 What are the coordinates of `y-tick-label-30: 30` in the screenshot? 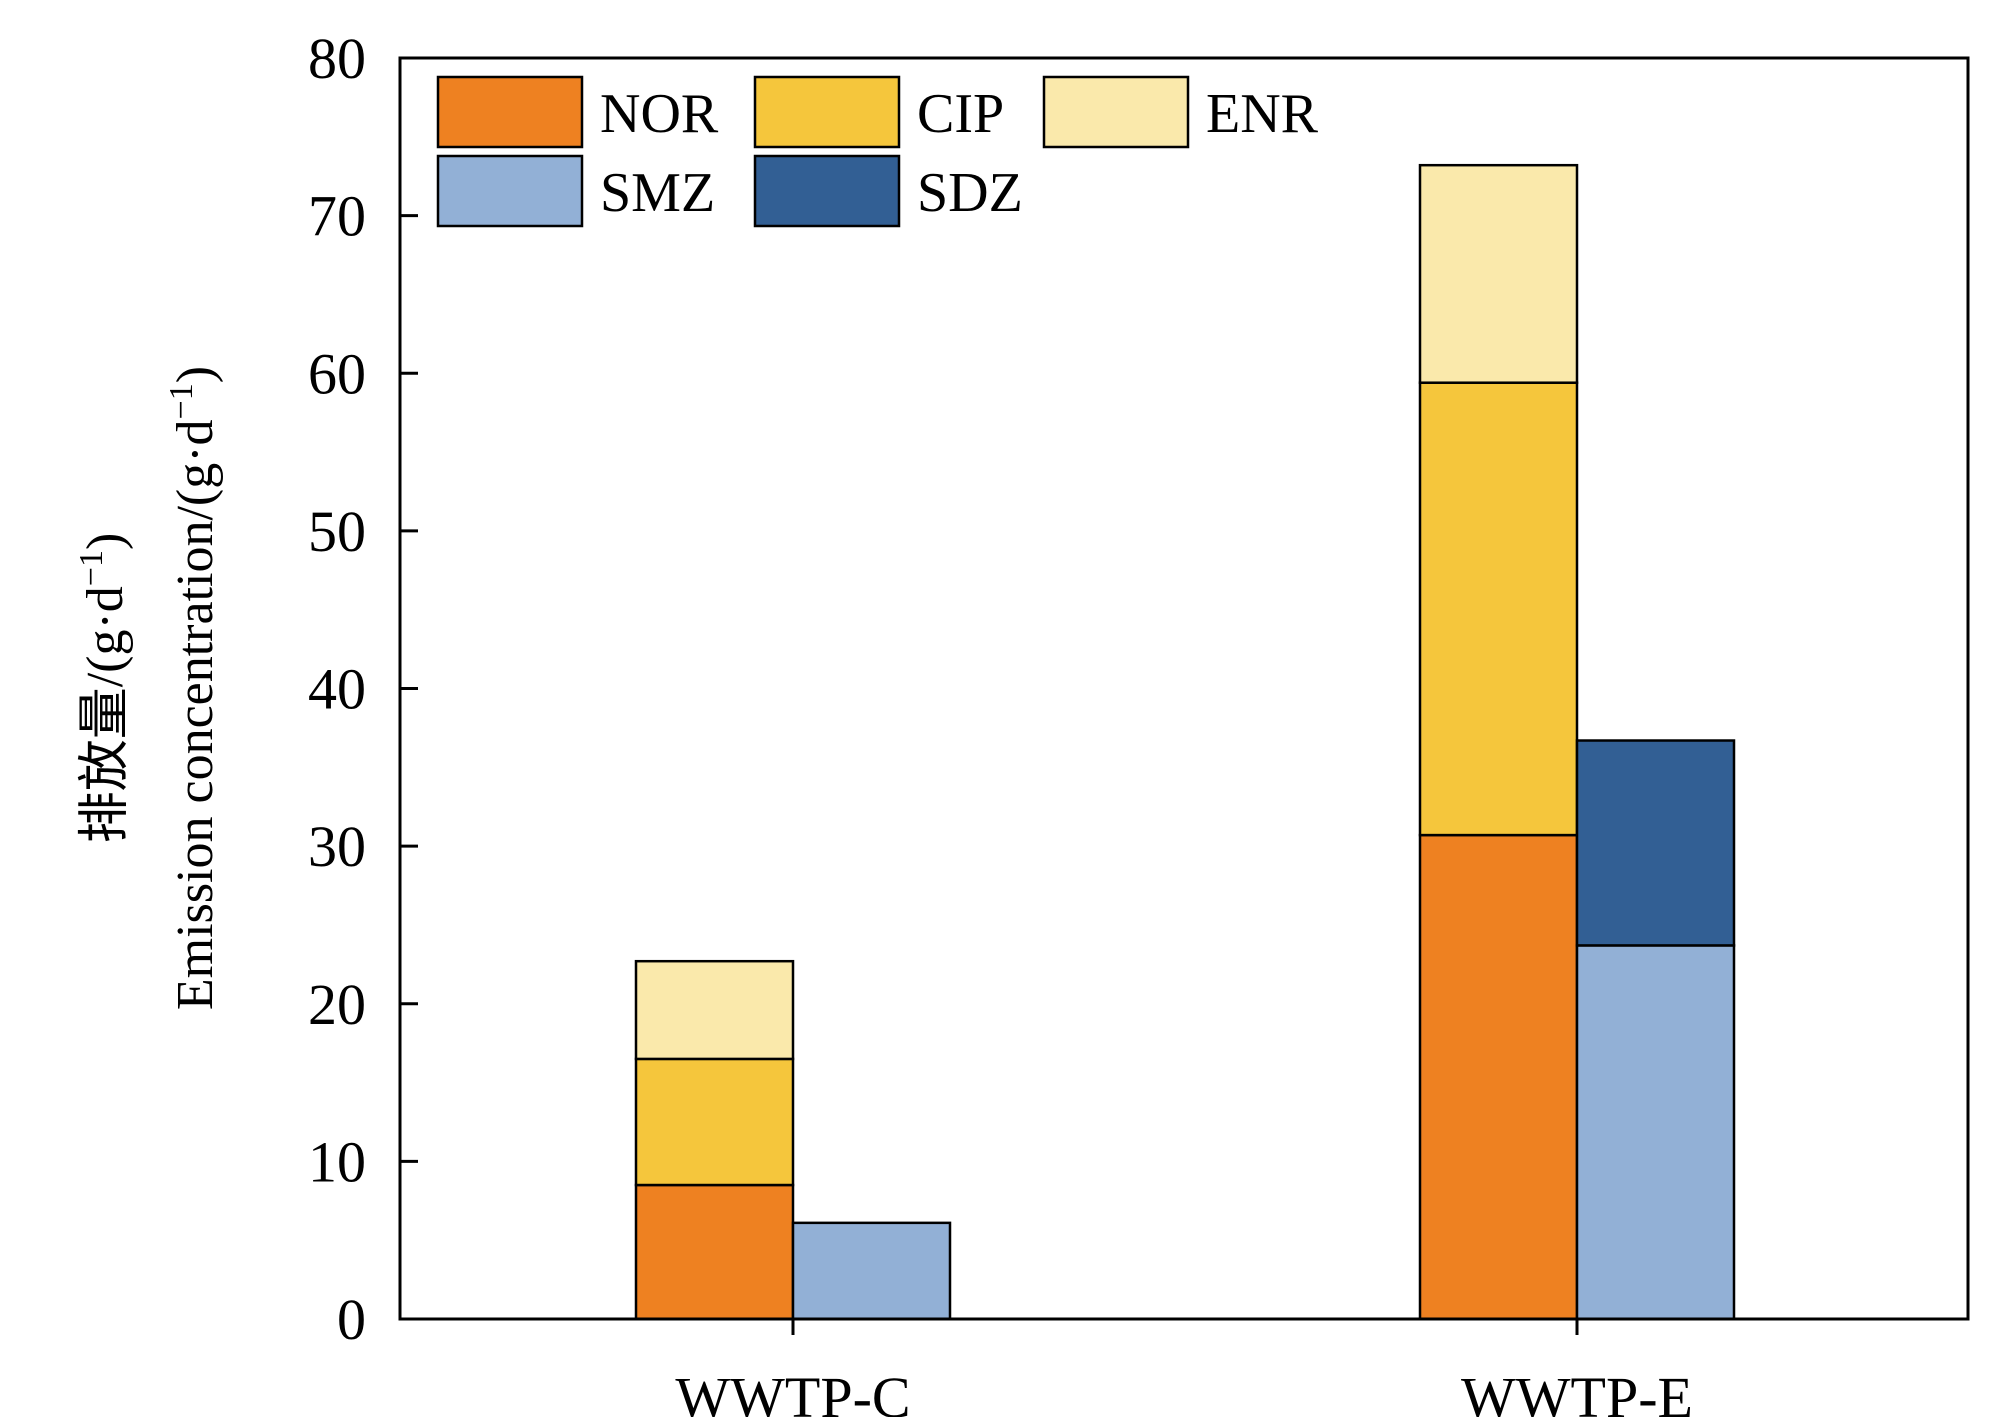 It's located at (337, 846).